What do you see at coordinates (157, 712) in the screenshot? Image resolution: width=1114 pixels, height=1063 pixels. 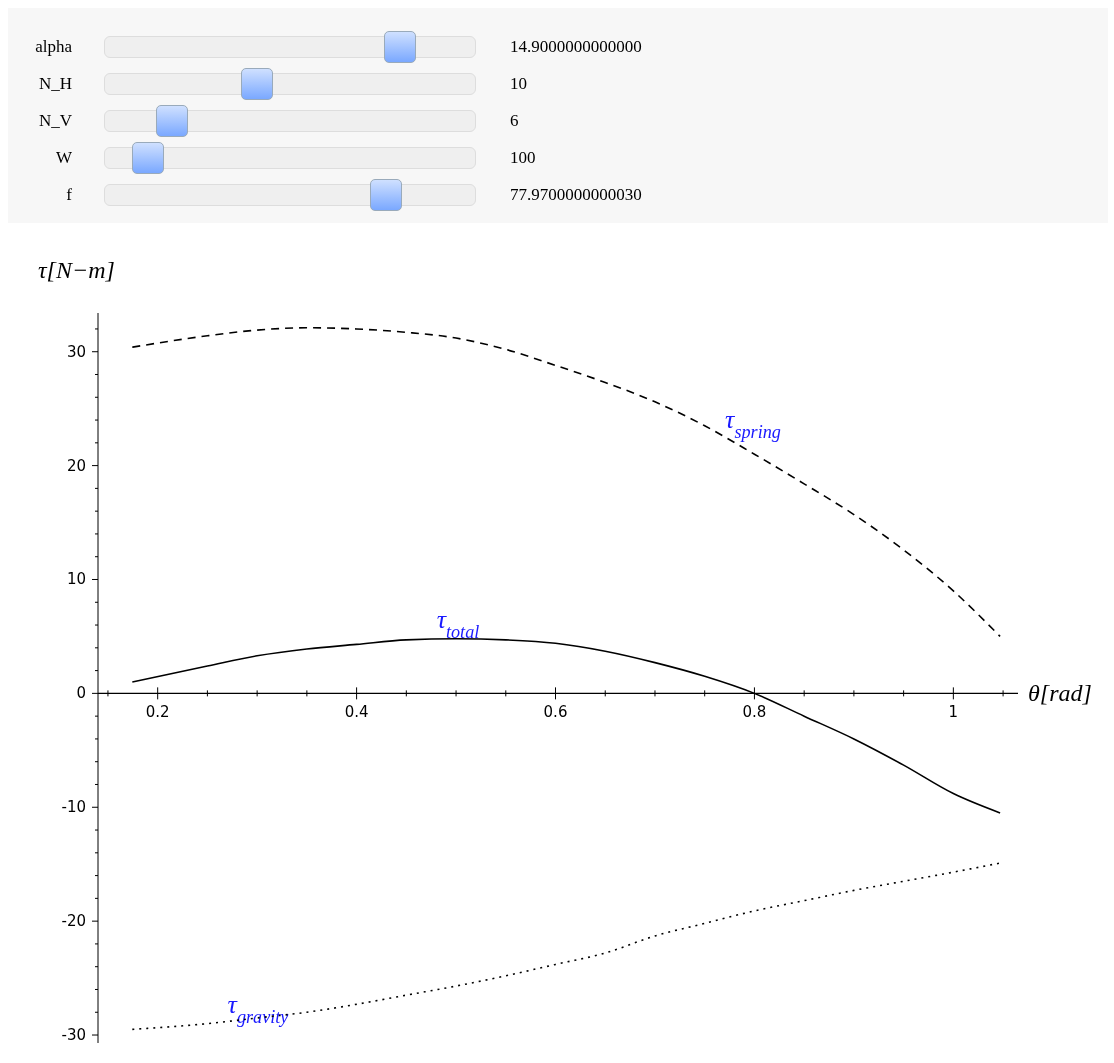 I see `x-tick-label: 0.2` at bounding box center [157, 712].